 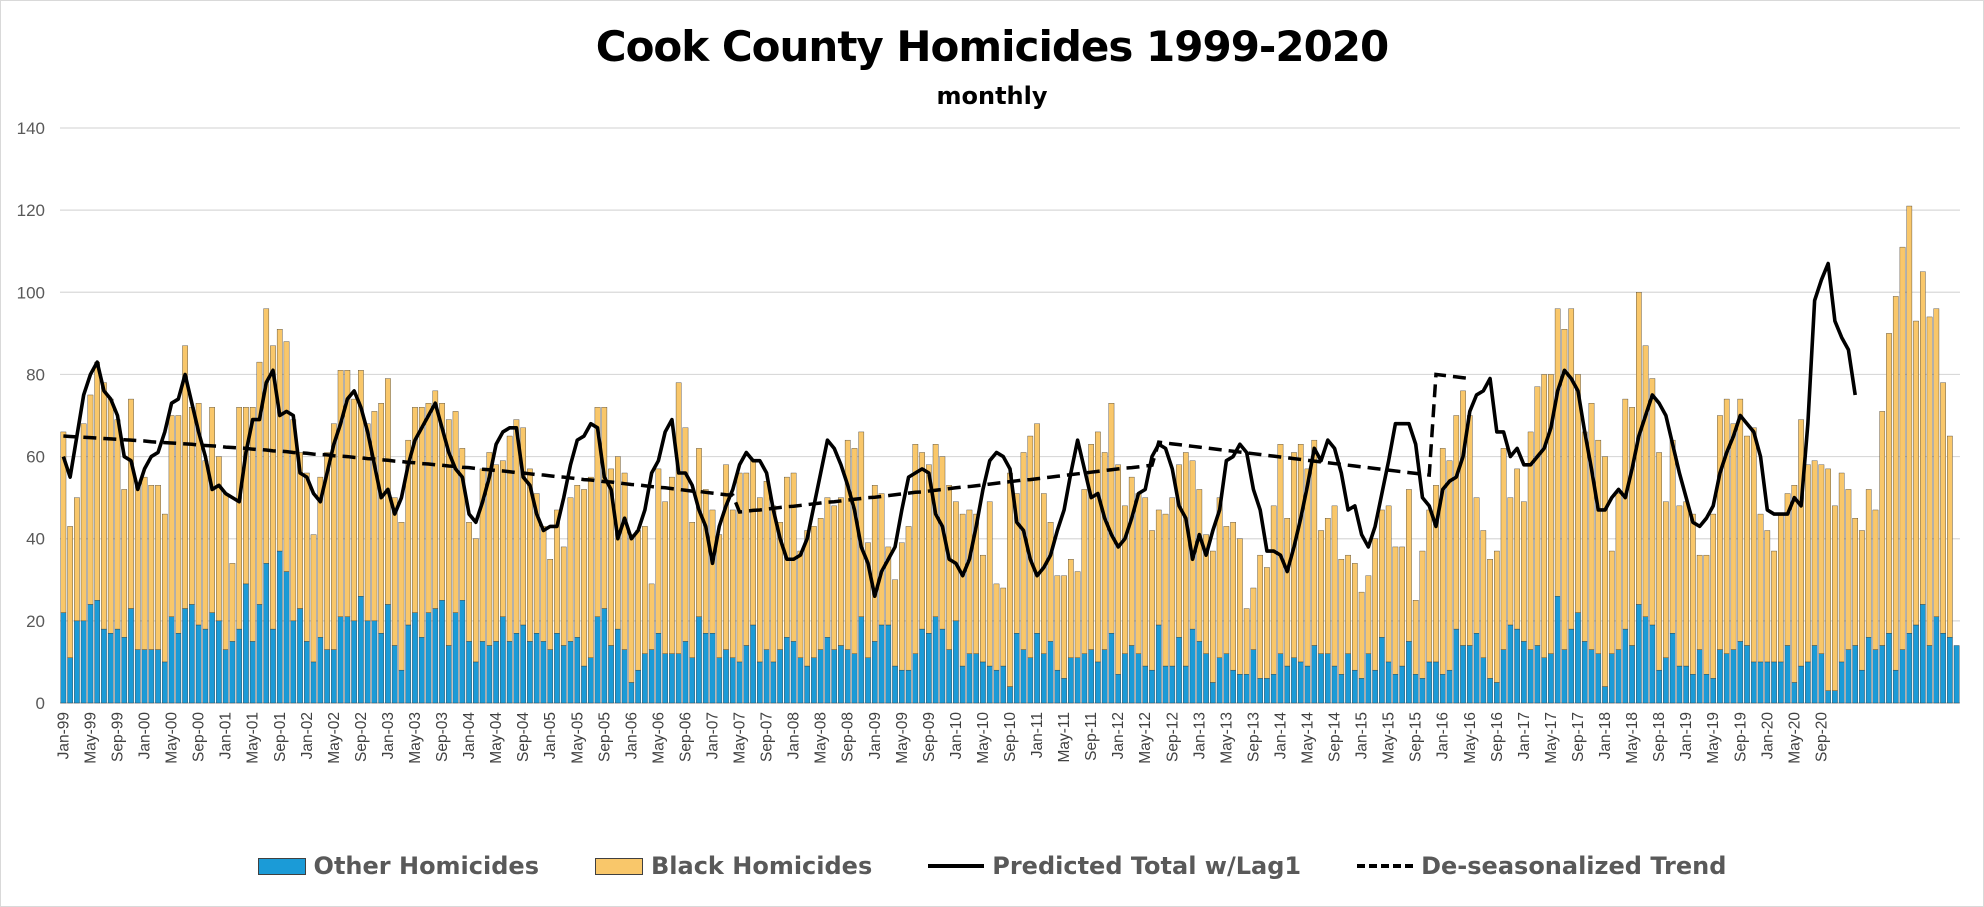 I want to click on x-tick-label: May-03, so click(x=415, y=738).